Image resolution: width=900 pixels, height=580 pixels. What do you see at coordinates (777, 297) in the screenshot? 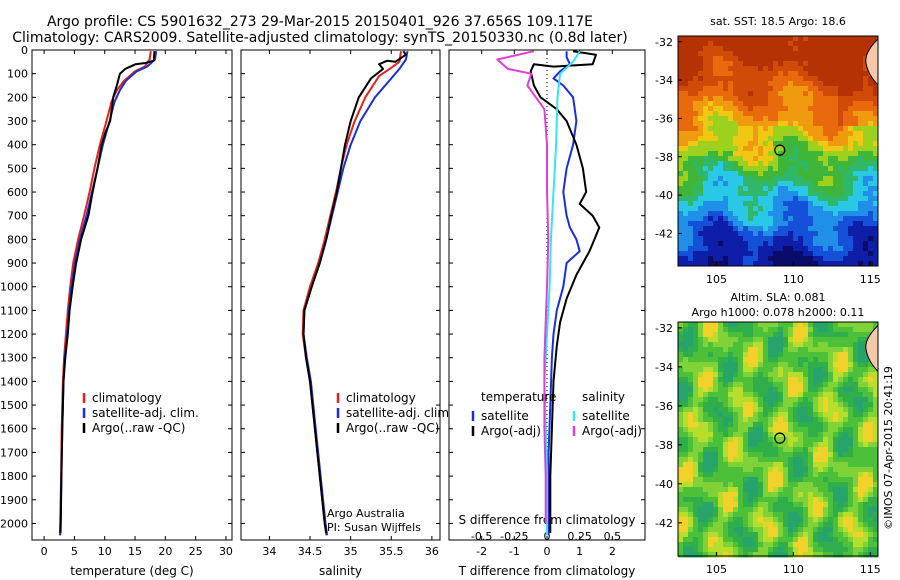
I see `map-title: Altim. SLA: 0.081` at bounding box center [777, 297].